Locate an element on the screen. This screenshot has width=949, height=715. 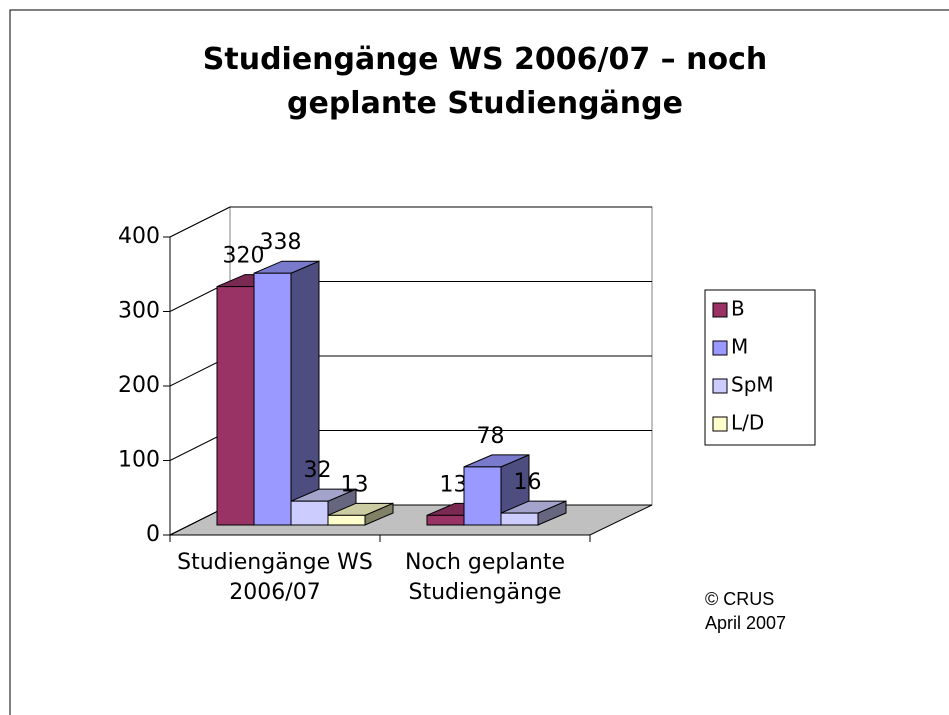
value-label: 78 is located at coordinates (491, 436).